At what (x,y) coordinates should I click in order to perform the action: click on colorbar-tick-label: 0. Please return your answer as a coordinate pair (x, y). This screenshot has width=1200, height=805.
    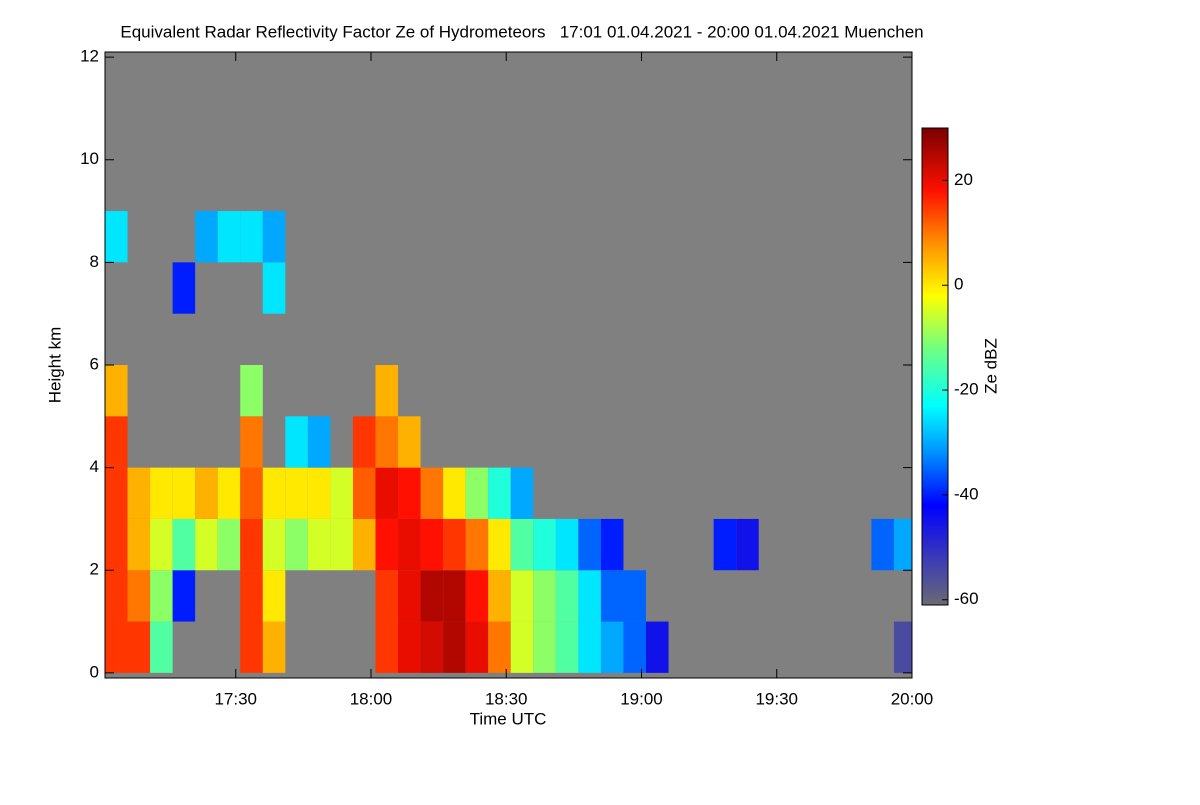
    Looking at the image, I should click on (958, 284).